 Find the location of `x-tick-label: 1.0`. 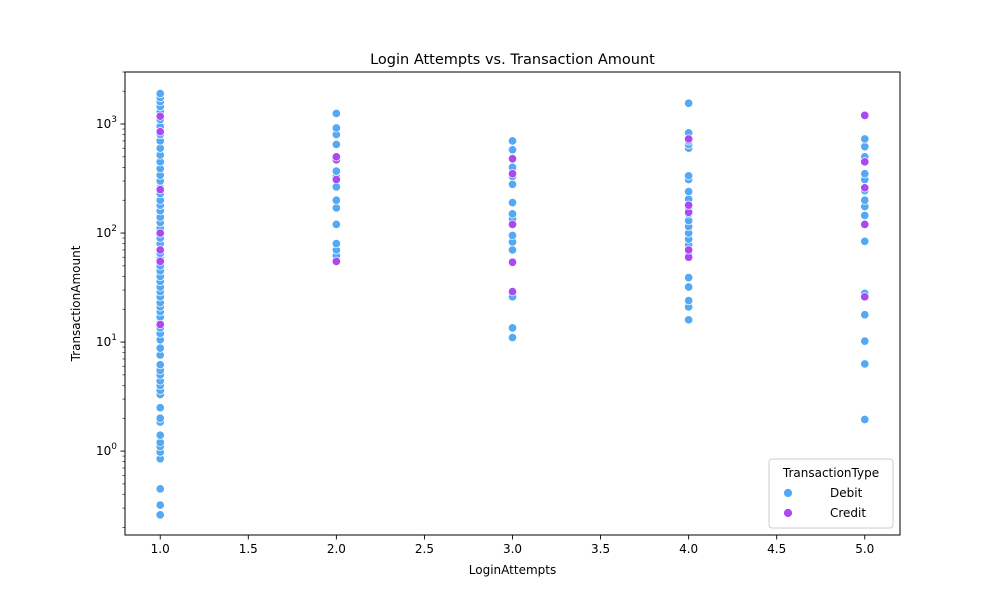

x-tick-label: 1.0 is located at coordinates (160, 549).